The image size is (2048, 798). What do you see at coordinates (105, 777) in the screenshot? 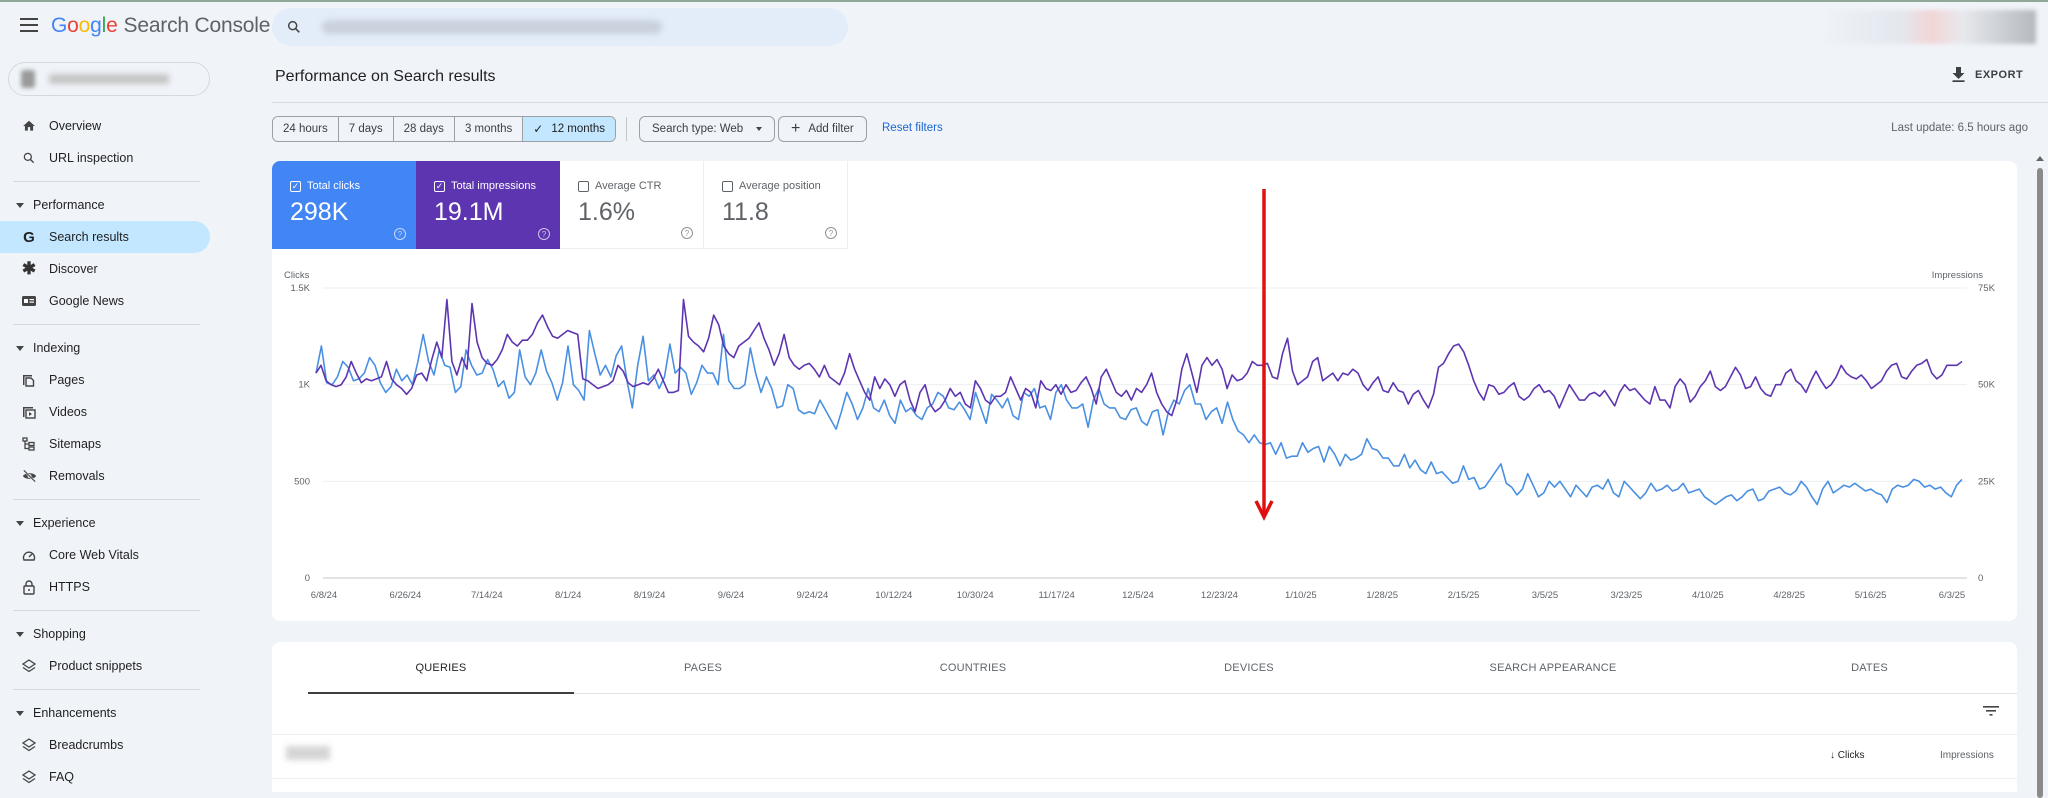
I see `sidebar-item-faq: FAQ` at bounding box center [105, 777].